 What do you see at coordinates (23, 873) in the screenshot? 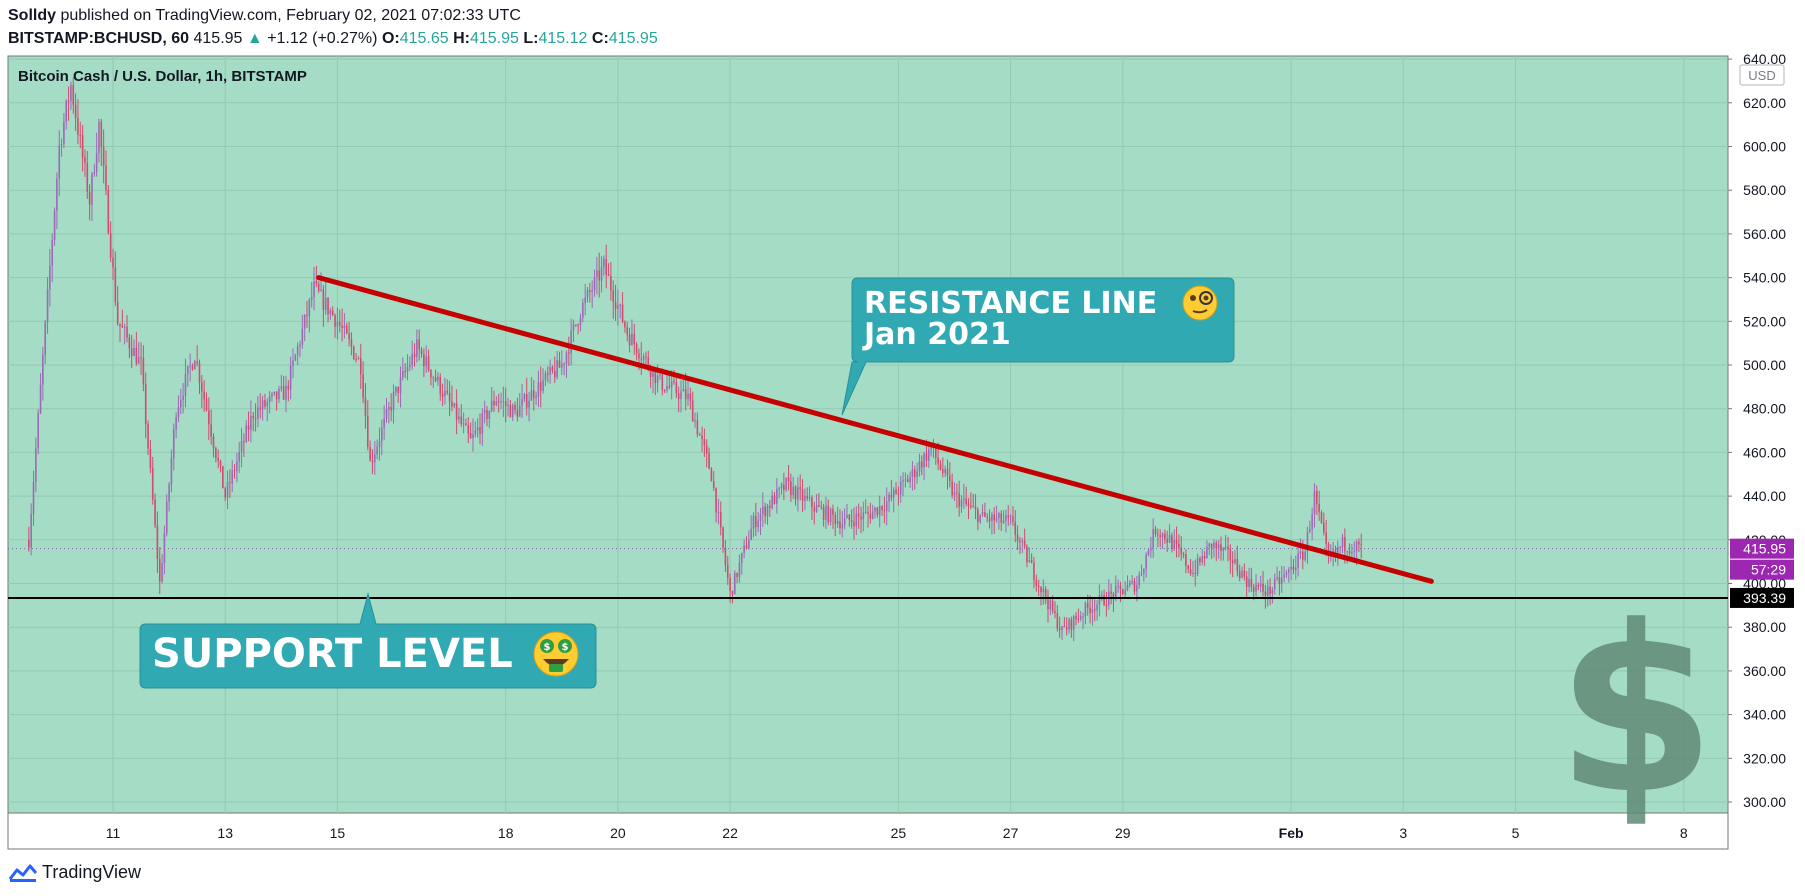
I see `tradingview-logo-icon` at bounding box center [23, 873].